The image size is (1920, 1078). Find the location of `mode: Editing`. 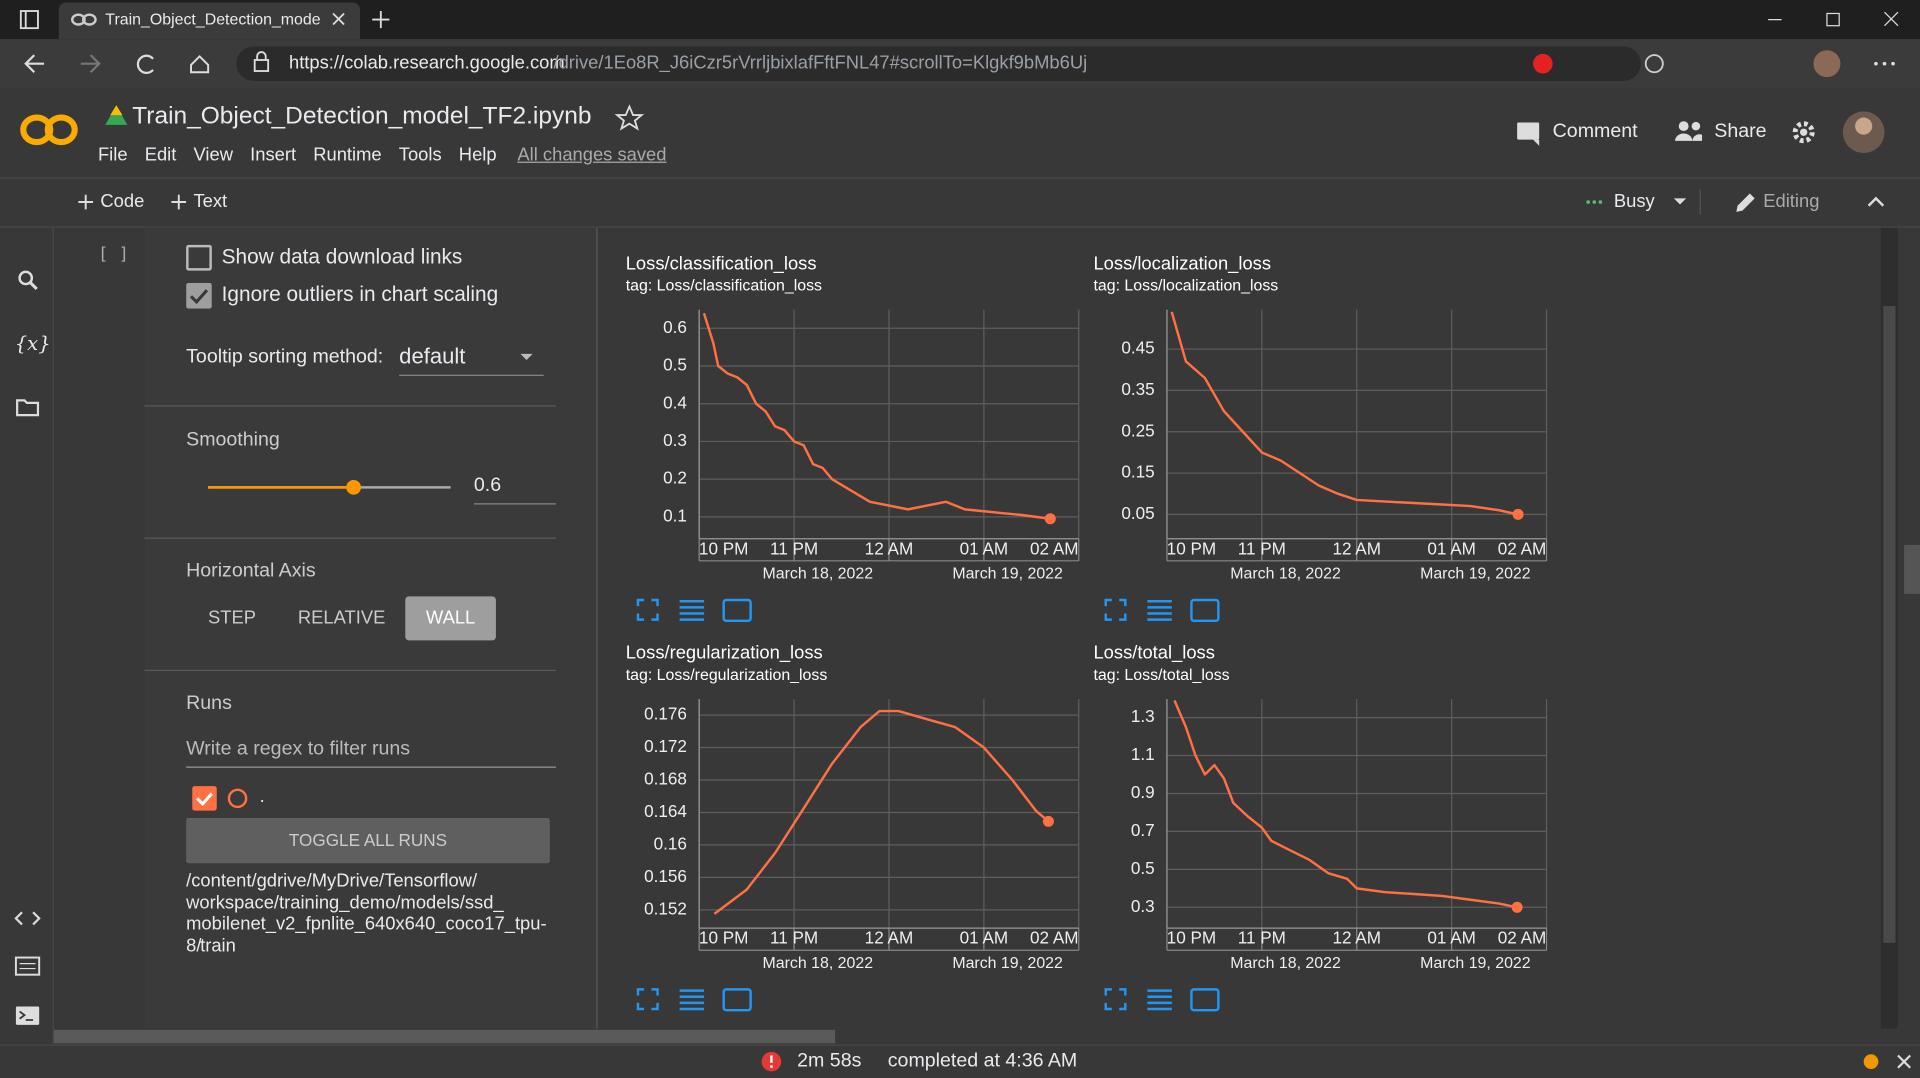

mode: Editing is located at coordinates (1791, 201).